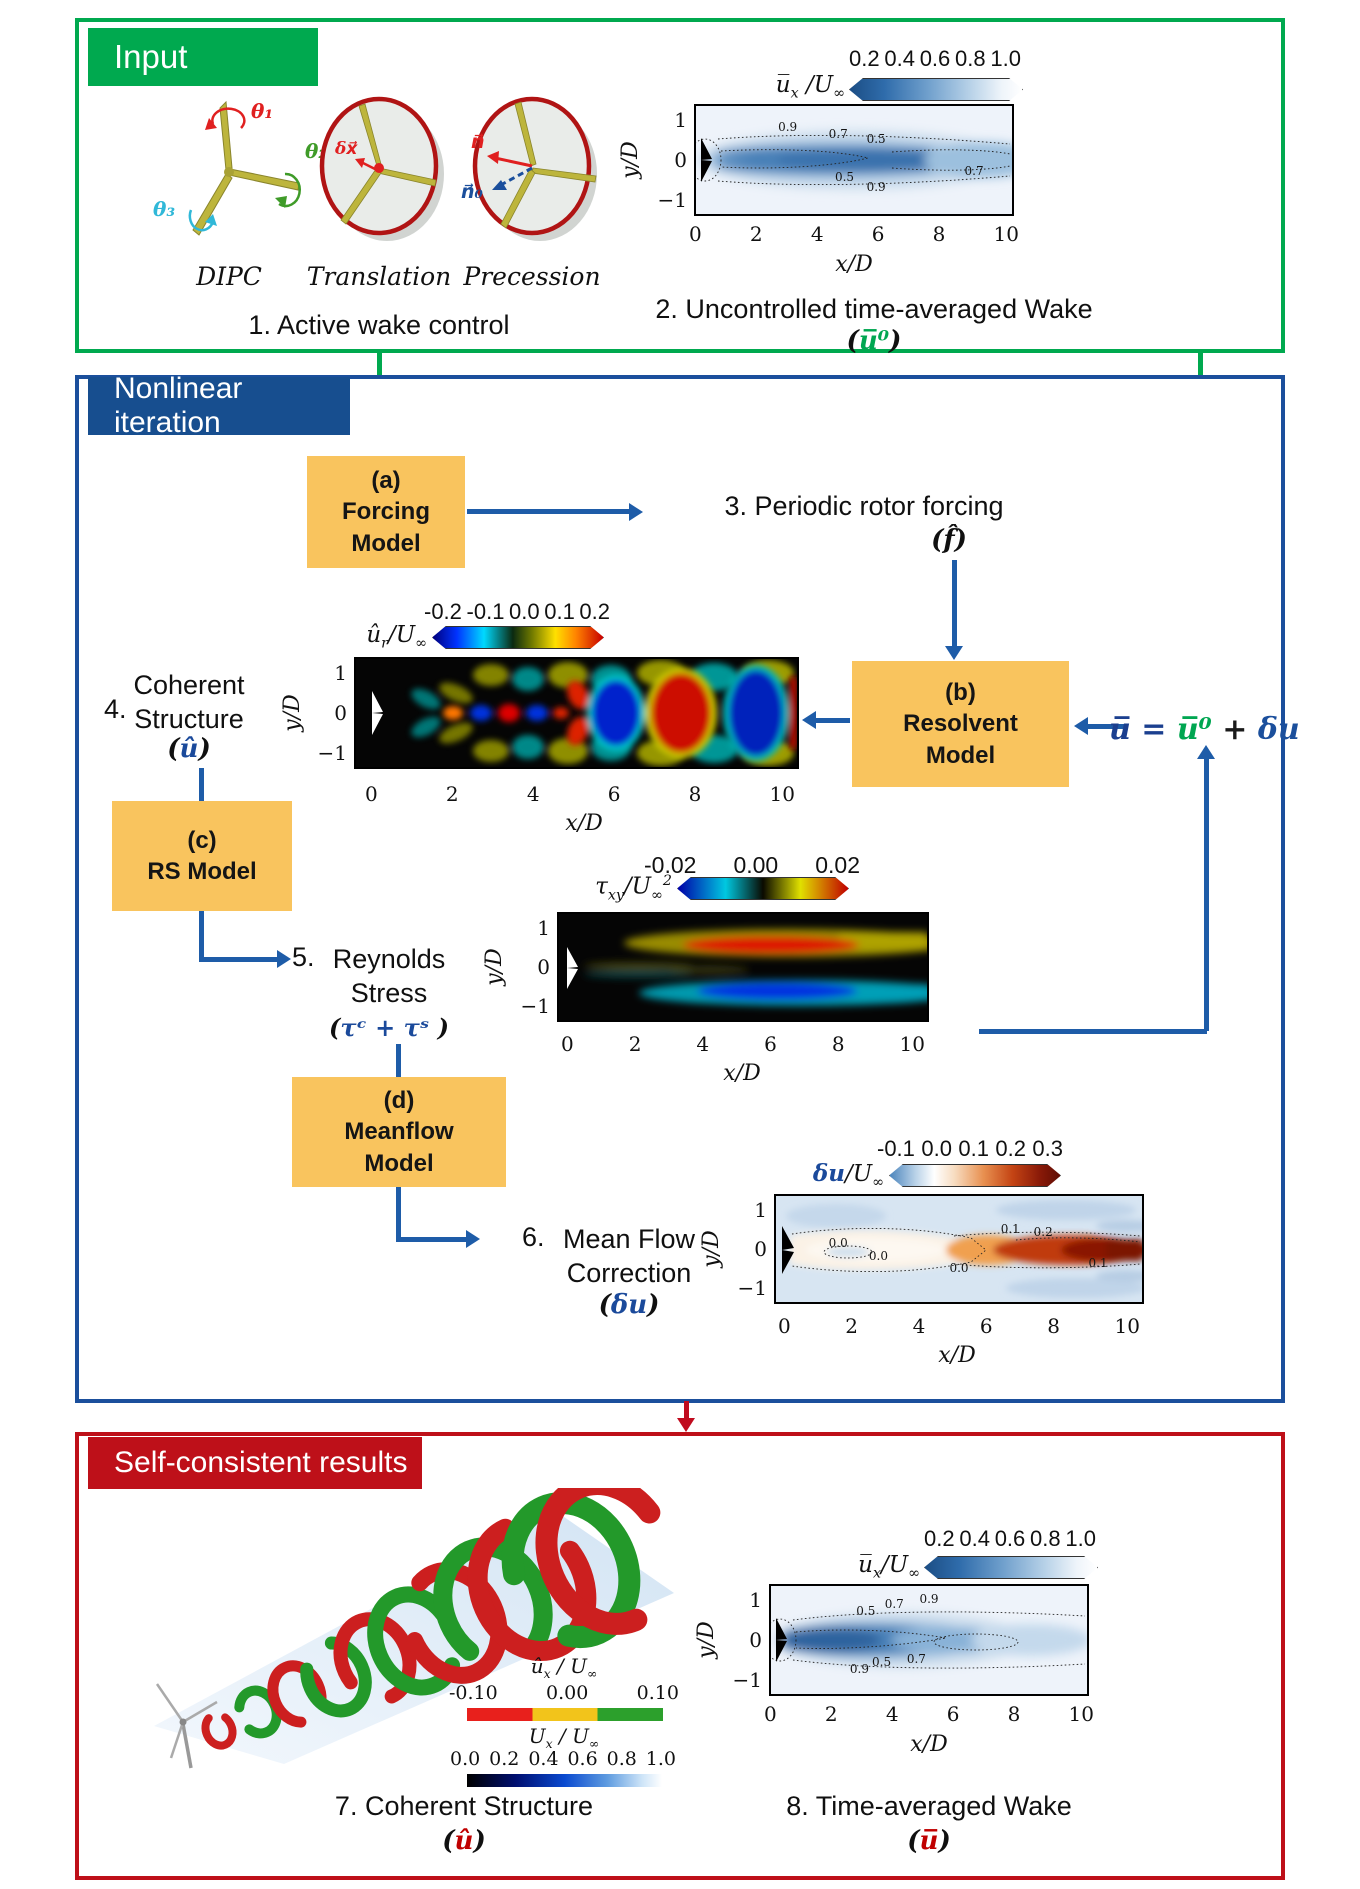  I want to click on correction-heatmap, so click(959, 1249).